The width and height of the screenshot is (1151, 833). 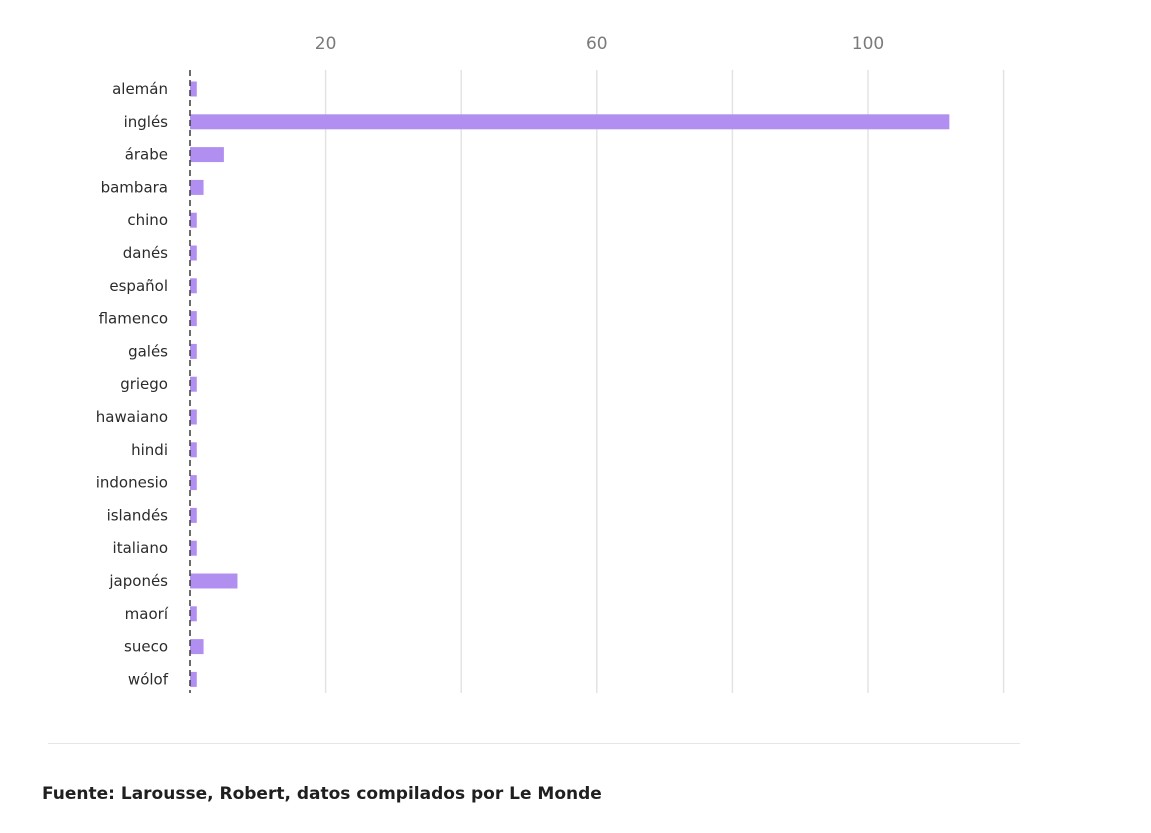 I want to click on category-label: maorí, so click(x=147, y=614).